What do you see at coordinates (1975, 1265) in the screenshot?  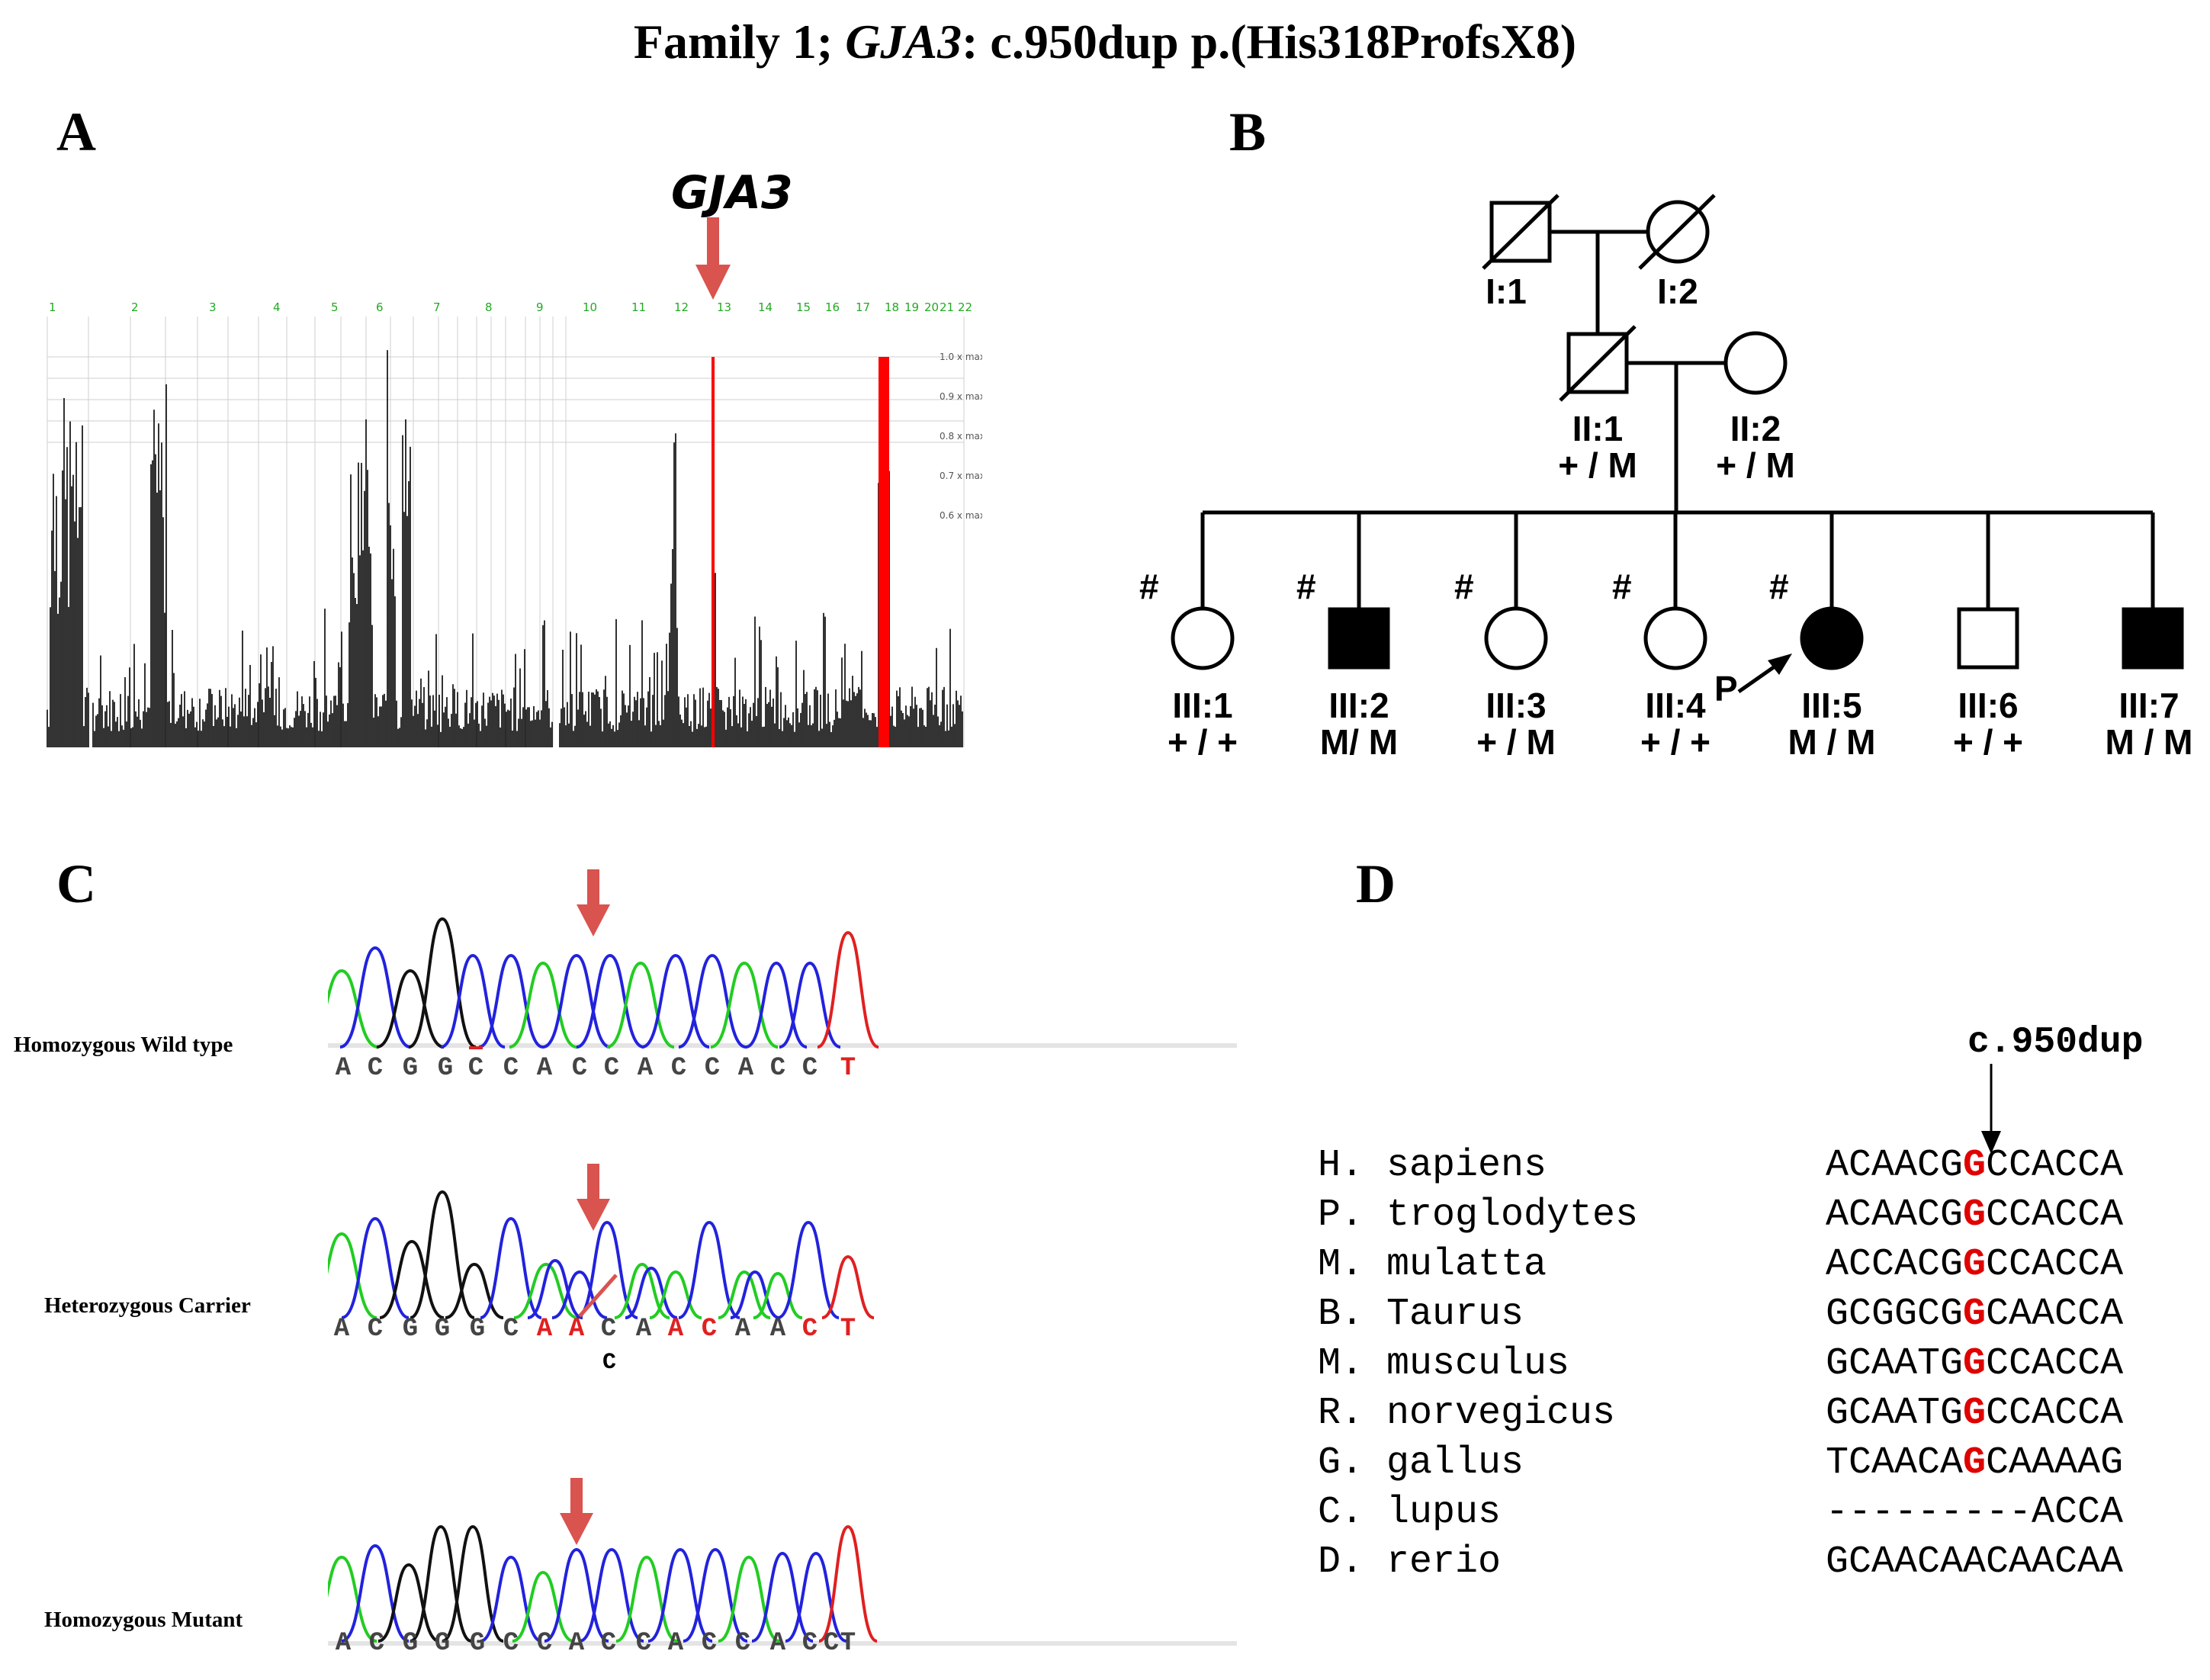 I see `species-sequence-3: ACCACGGCCACCA` at bounding box center [1975, 1265].